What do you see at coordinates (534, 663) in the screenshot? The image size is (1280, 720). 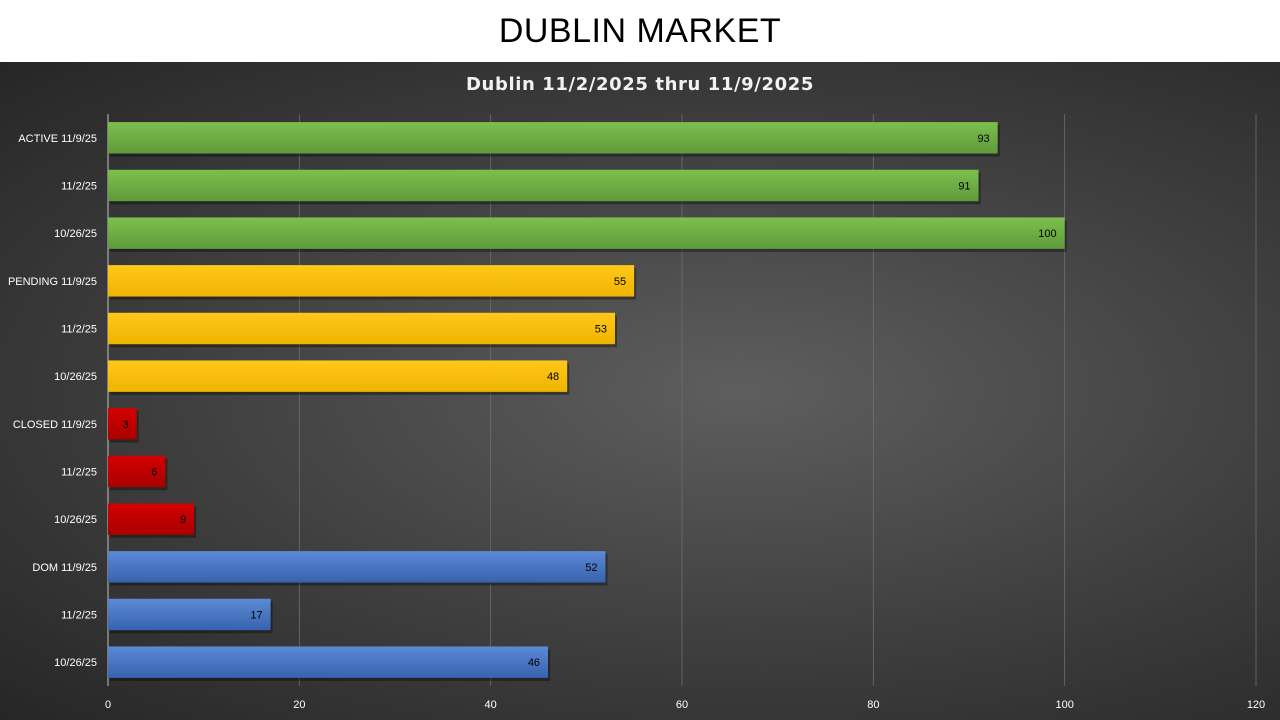 I see `data-label: 46` at bounding box center [534, 663].